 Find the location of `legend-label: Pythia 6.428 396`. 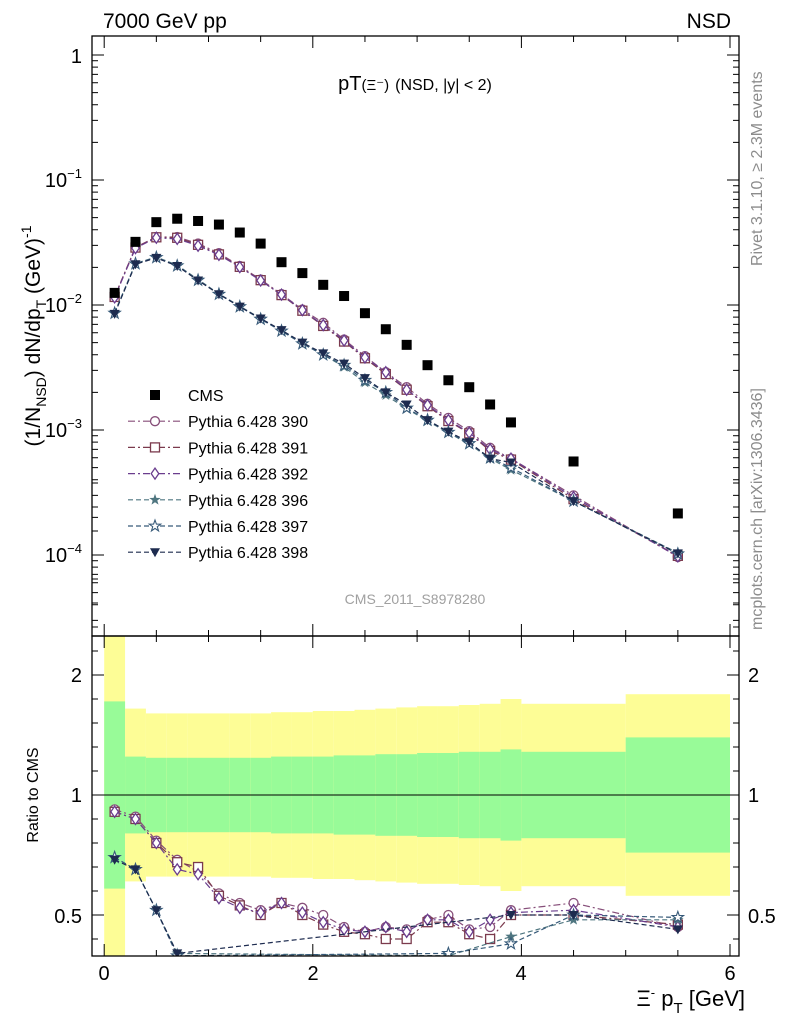

legend-label: Pythia 6.428 396 is located at coordinates (248, 501).